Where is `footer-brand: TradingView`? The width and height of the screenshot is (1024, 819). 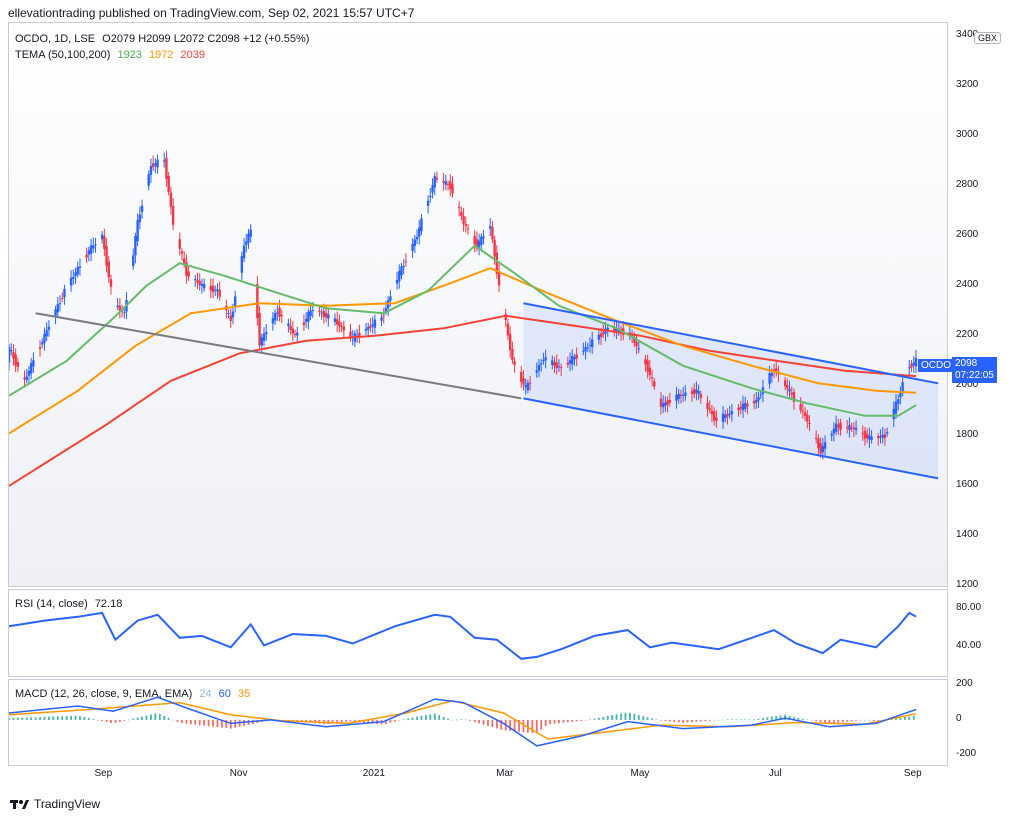
footer-brand: TradingView is located at coordinates (55, 804).